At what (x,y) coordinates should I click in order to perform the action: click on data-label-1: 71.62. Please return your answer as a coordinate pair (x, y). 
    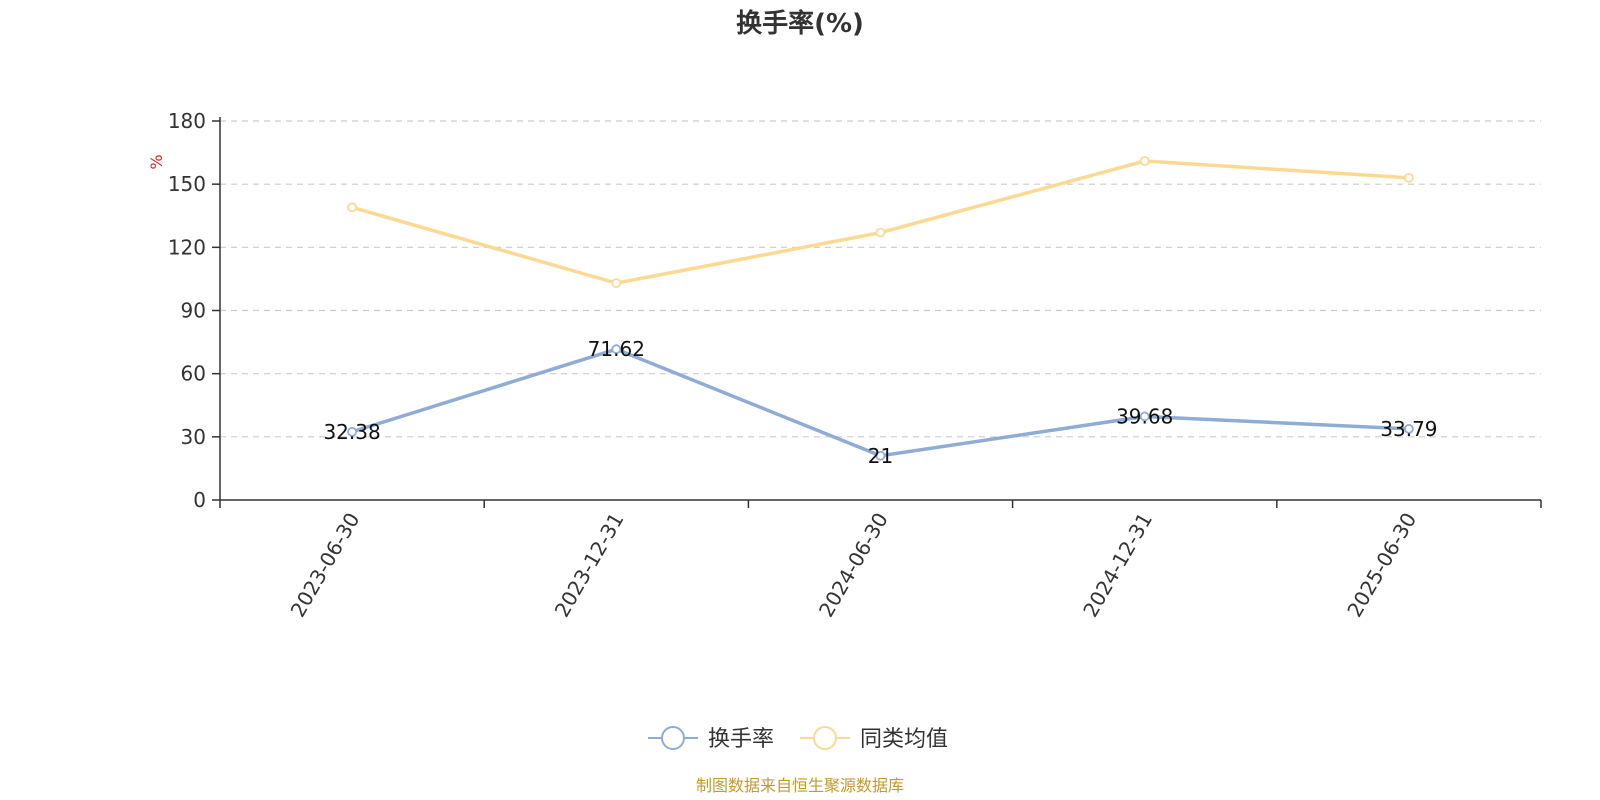
    Looking at the image, I should click on (616, 349).